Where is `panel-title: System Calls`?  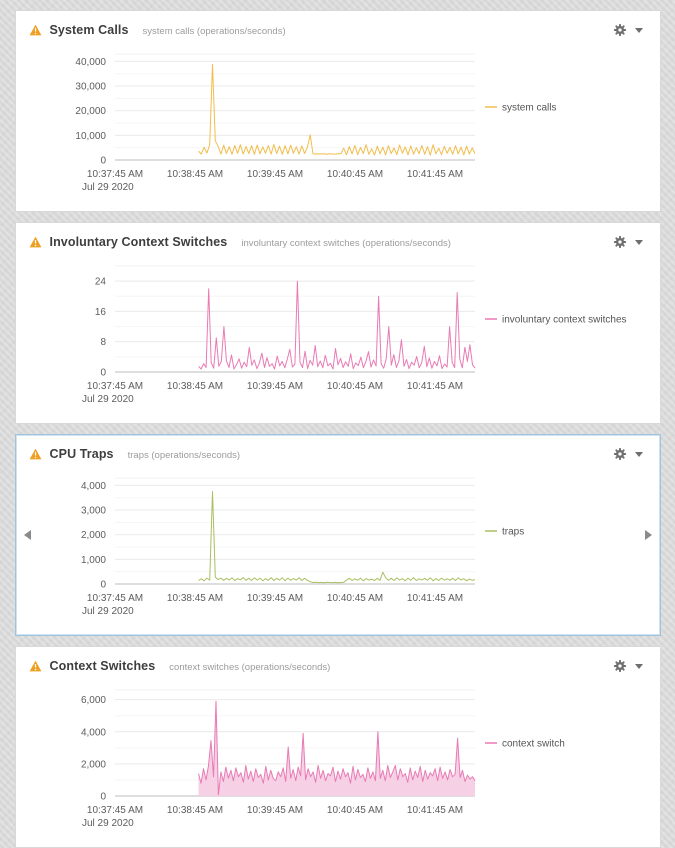 panel-title: System Calls is located at coordinates (89, 30).